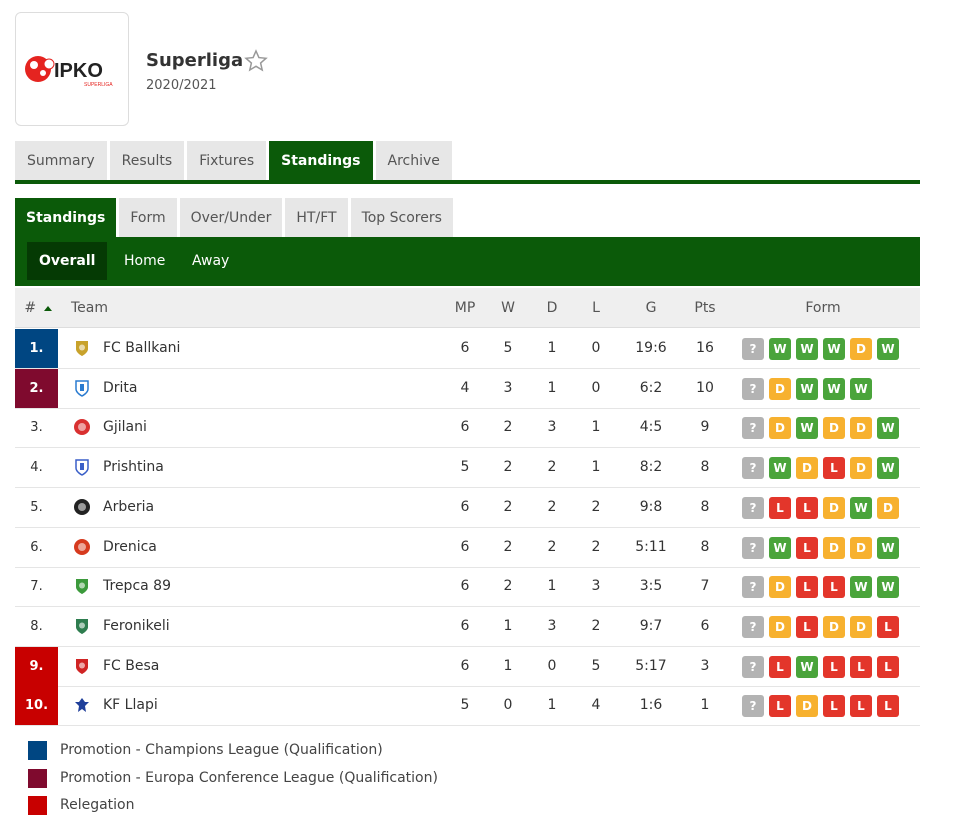 The height and width of the screenshot is (826, 980). Describe the element at coordinates (131, 665) in the screenshot. I see `team-name-link: FC Besa` at that location.